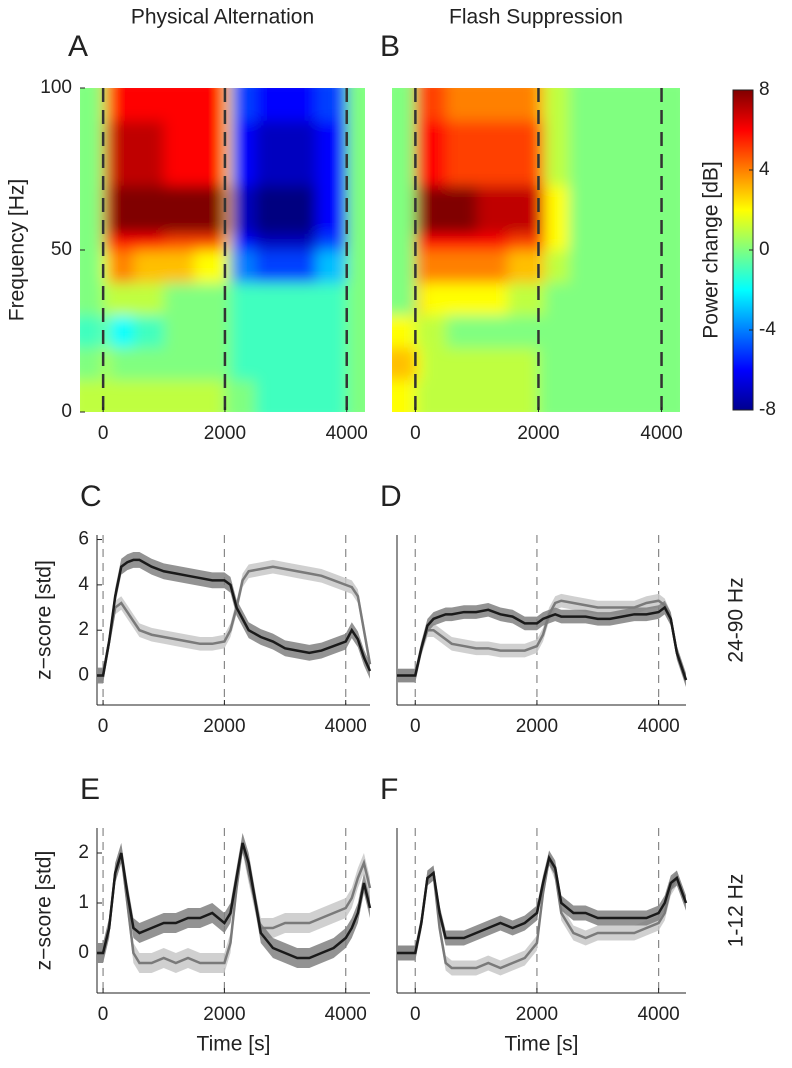  I want to click on panel-letter: A, so click(78, 46).